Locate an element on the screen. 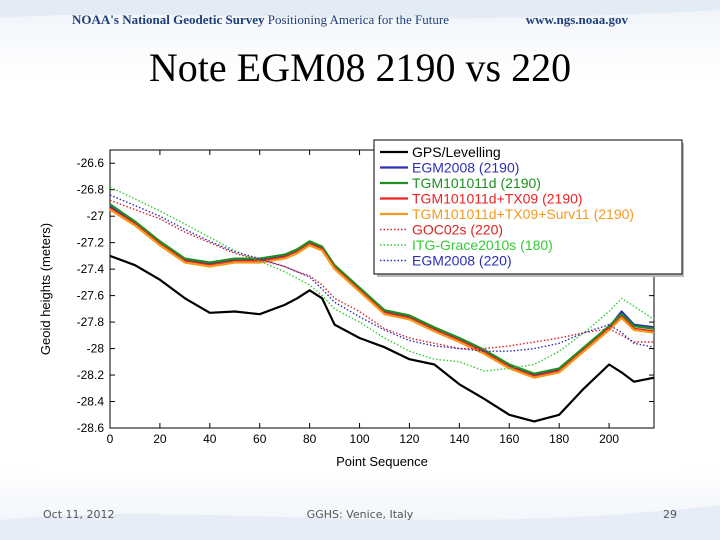 This screenshot has width=720, height=540. website-url: www.ngs.noaa.gov is located at coordinates (576, 19).